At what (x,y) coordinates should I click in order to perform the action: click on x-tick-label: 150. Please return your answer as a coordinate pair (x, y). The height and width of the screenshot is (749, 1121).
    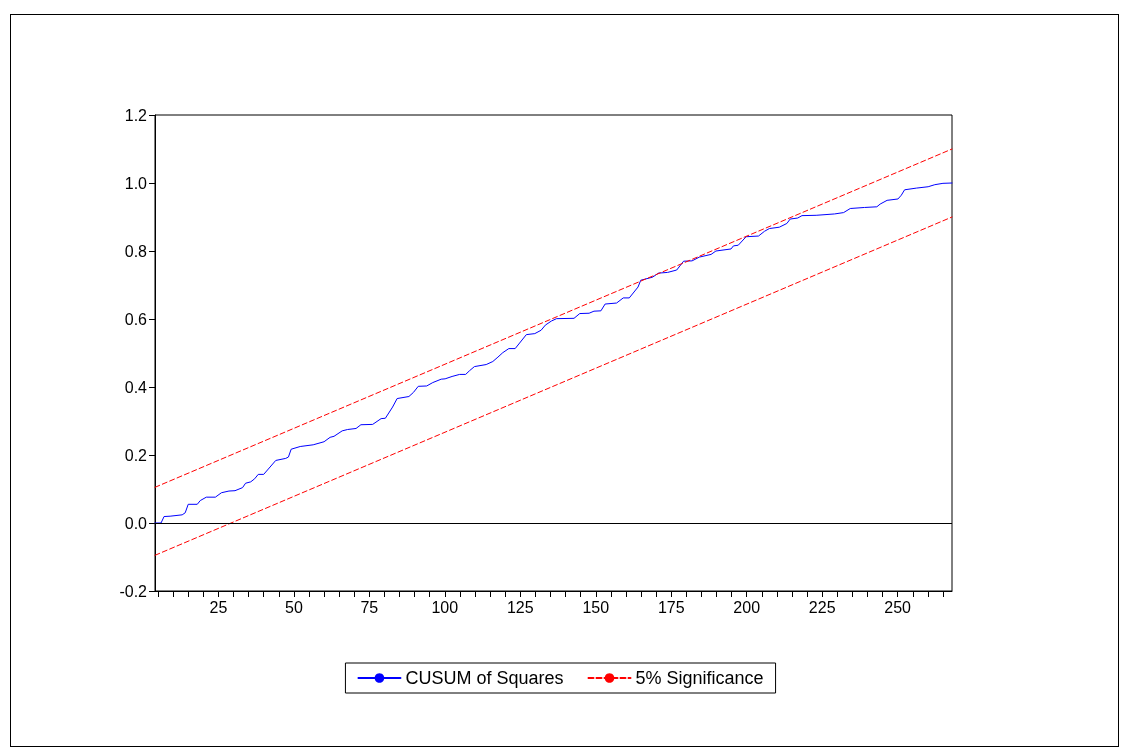
    Looking at the image, I should click on (596, 607).